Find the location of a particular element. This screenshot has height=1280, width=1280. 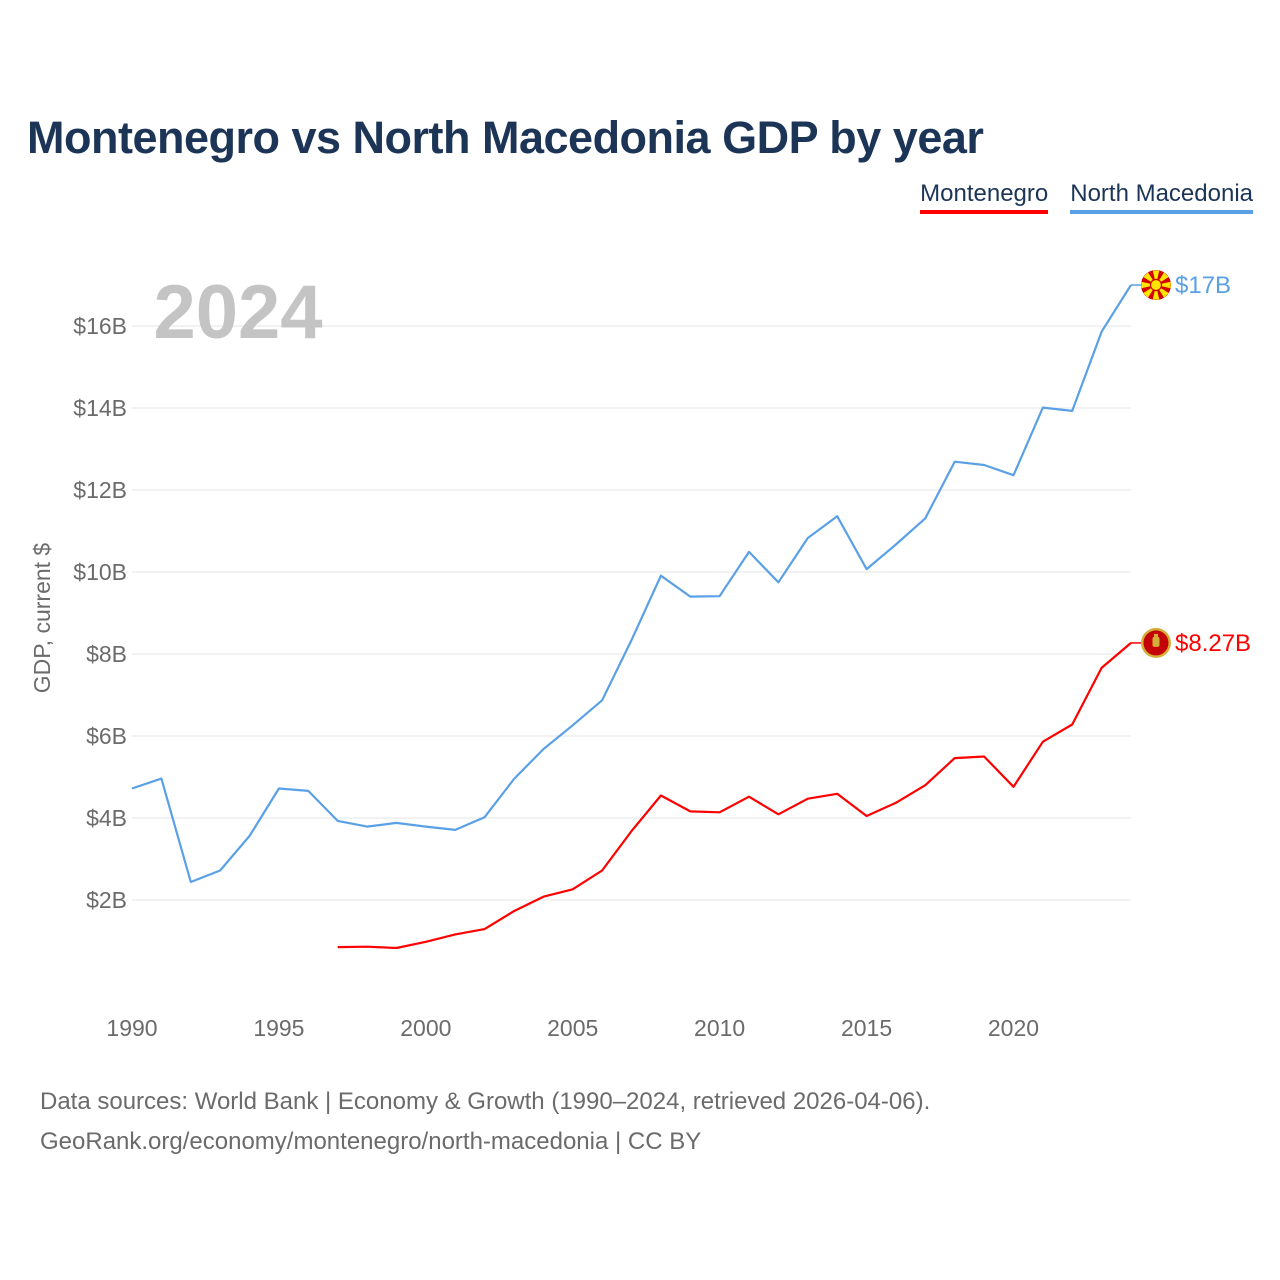

legend-item-montenegro: Montenegro is located at coordinates (984, 197).